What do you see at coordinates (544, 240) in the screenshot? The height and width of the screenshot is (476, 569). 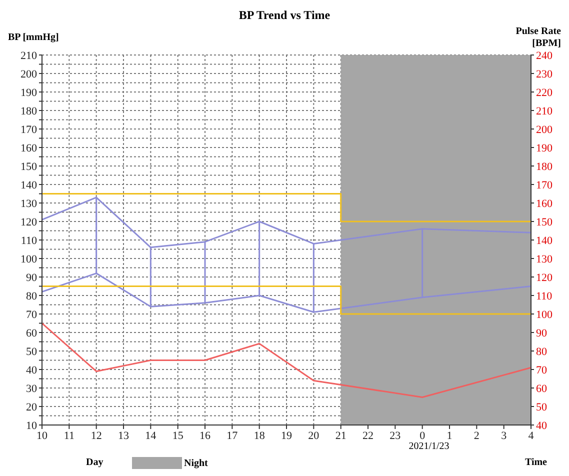 I see `y2-tick-label: 140` at bounding box center [544, 240].